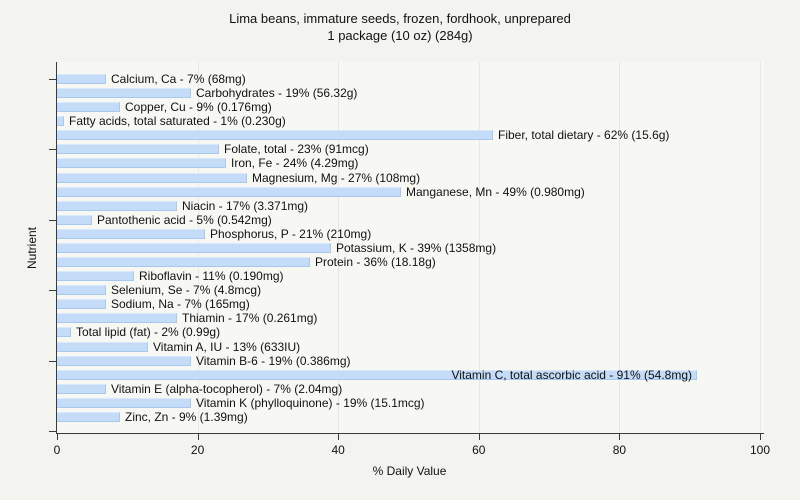  What do you see at coordinates (81, 79) in the screenshot?
I see `bar-calcium-ca` at bounding box center [81, 79].